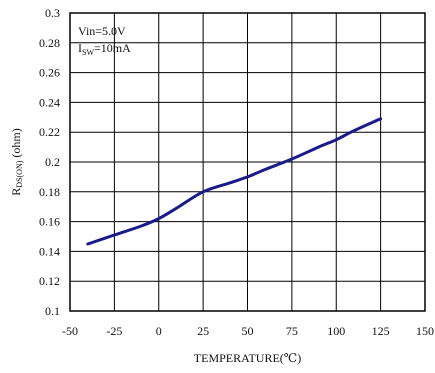 The image size is (435, 373). I want to click on annotation-isw-main: I, so click(80, 48).